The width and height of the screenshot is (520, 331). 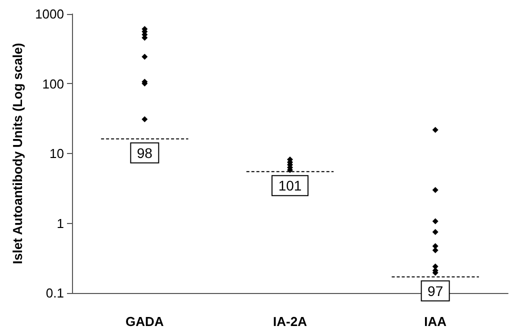 What do you see at coordinates (17, 153) in the screenshot?
I see `y-axis-title: Islet Autoantibody Units (Log scale)` at bounding box center [17, 153].